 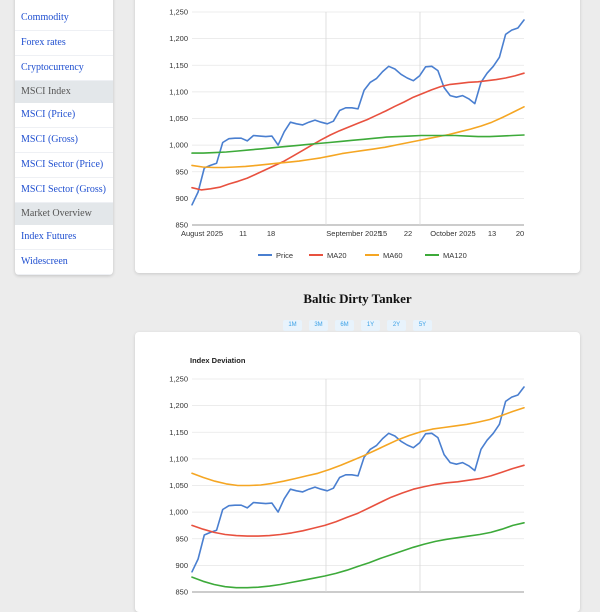 I want to click on legend-item-ma60: MA60, so click(x=384, y=255).